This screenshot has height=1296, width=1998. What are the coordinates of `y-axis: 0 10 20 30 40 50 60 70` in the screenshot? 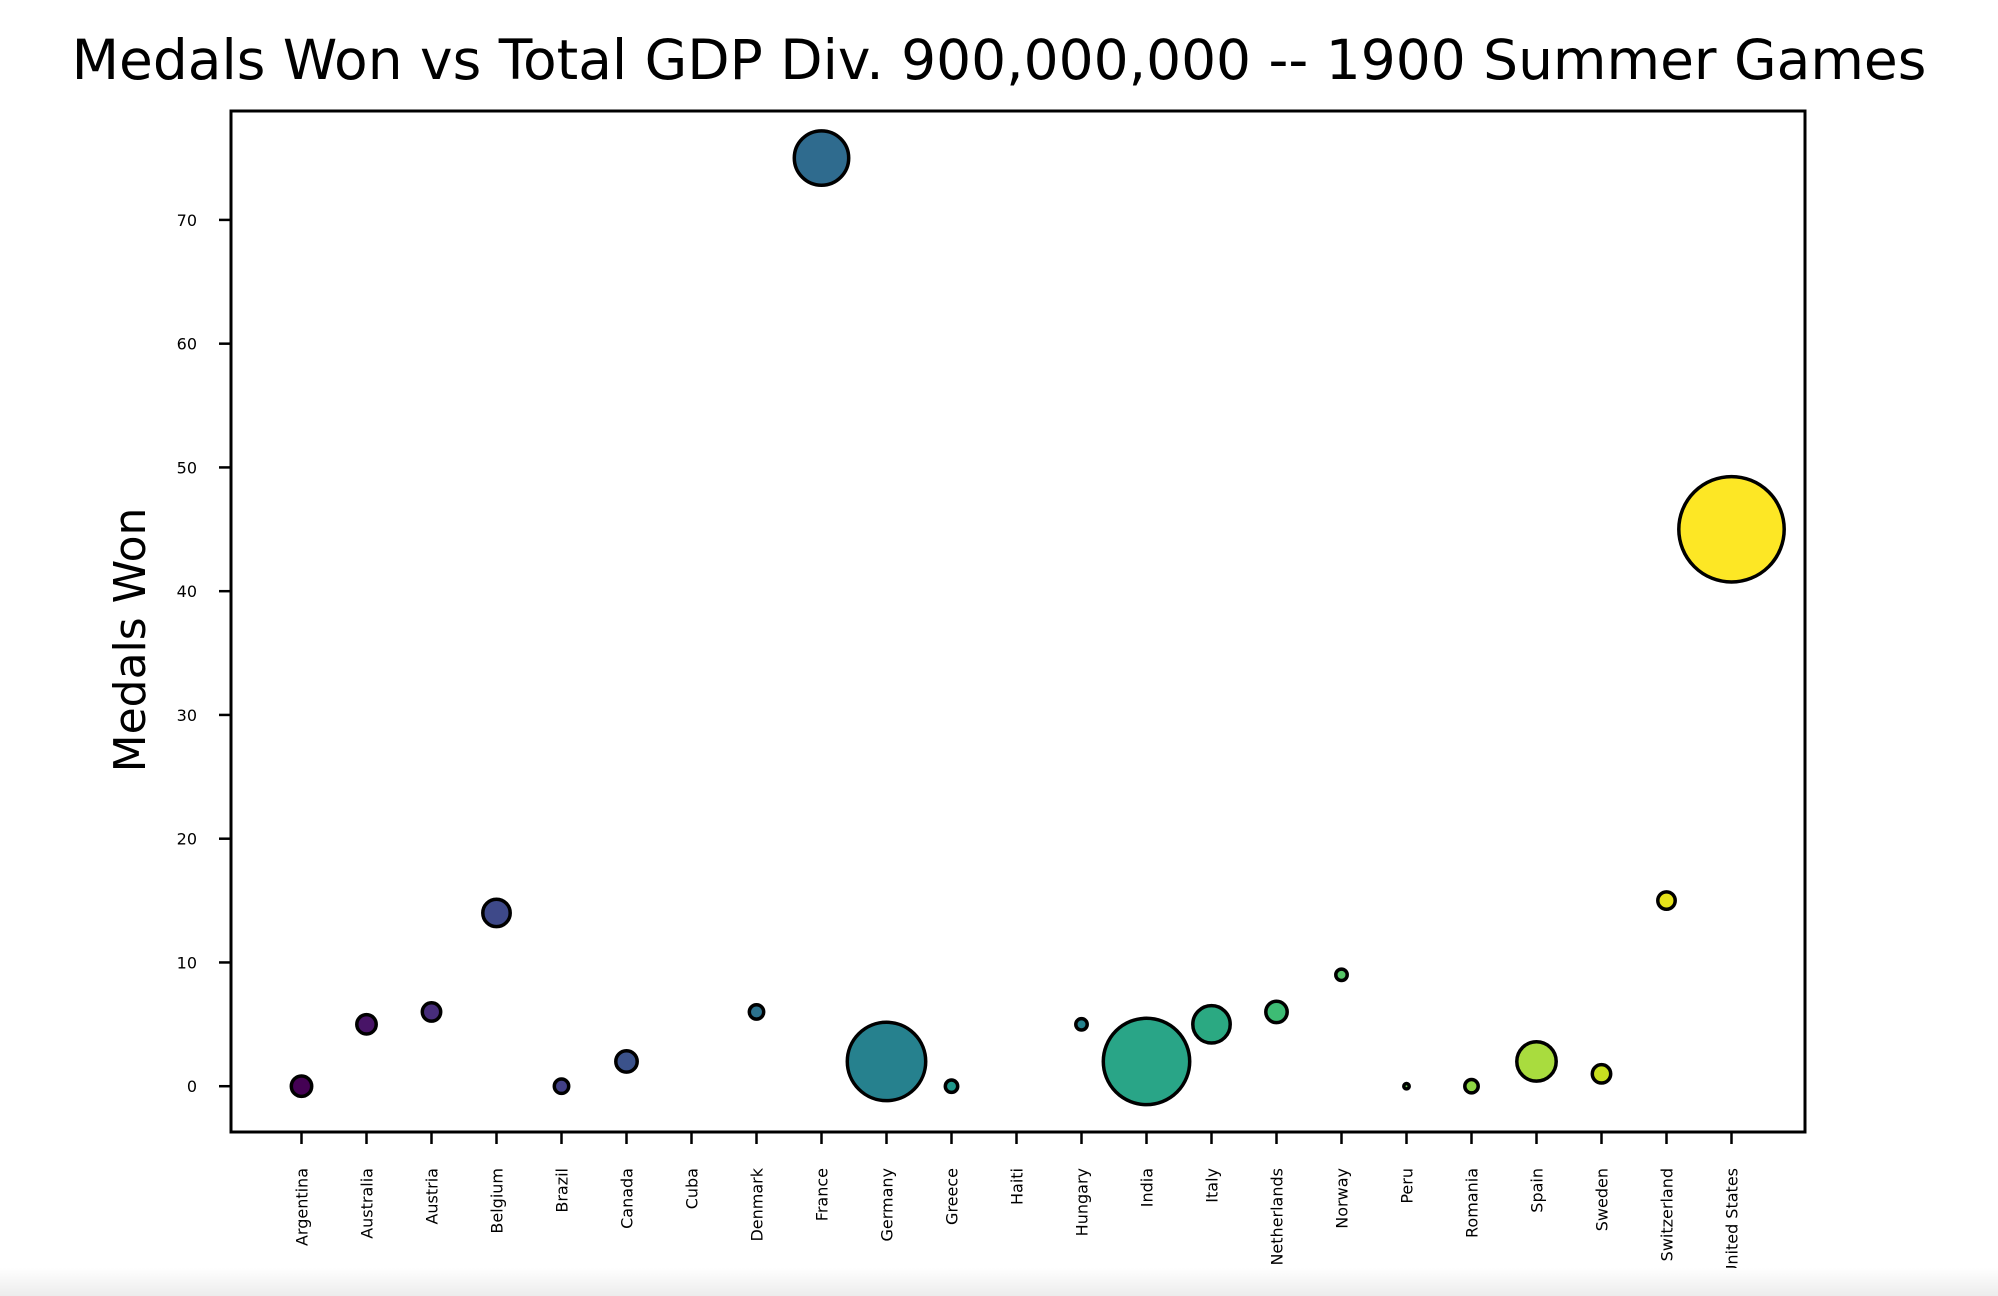 It's located at (204, 653).